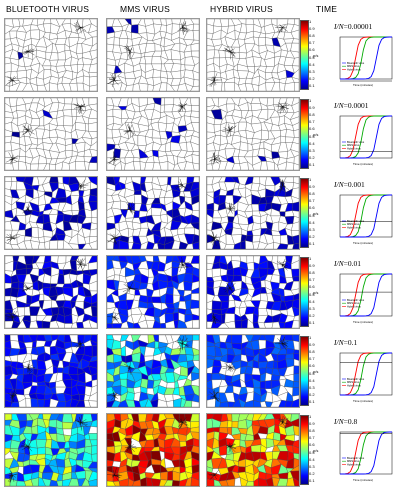 The height and width of the screenshot is (494, 400). I want to click on bluetooth-curve, so click(366, 216).